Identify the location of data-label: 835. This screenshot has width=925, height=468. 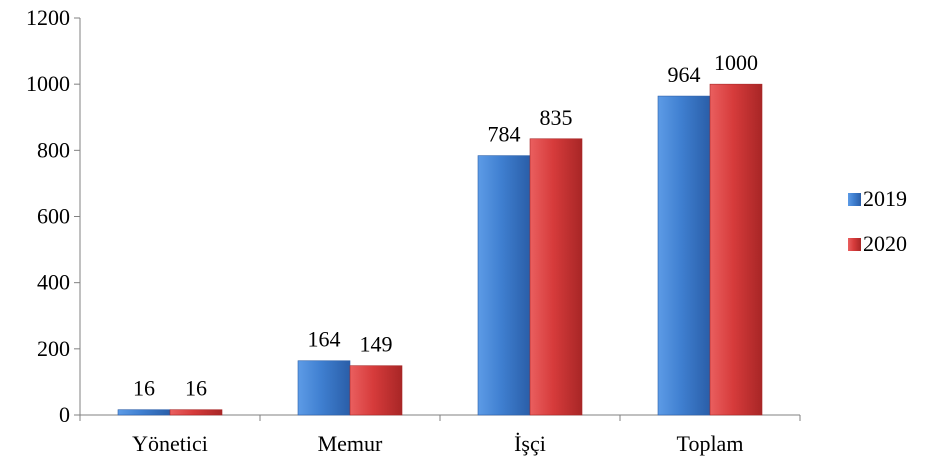
(556, 117).